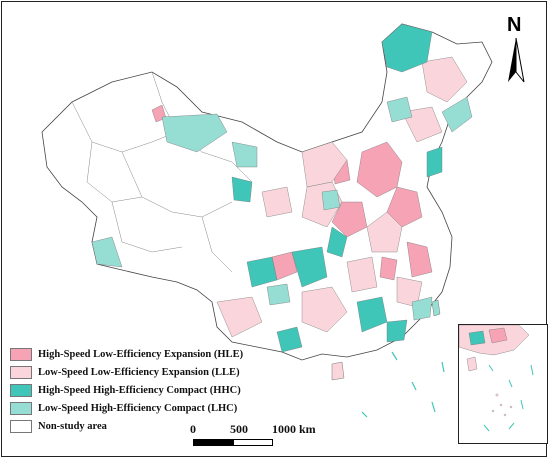 Image resolution: width=550 pixels, height=460 pixels. I want to click on legend-item-non-study: Non-study area, so click(135, 426).